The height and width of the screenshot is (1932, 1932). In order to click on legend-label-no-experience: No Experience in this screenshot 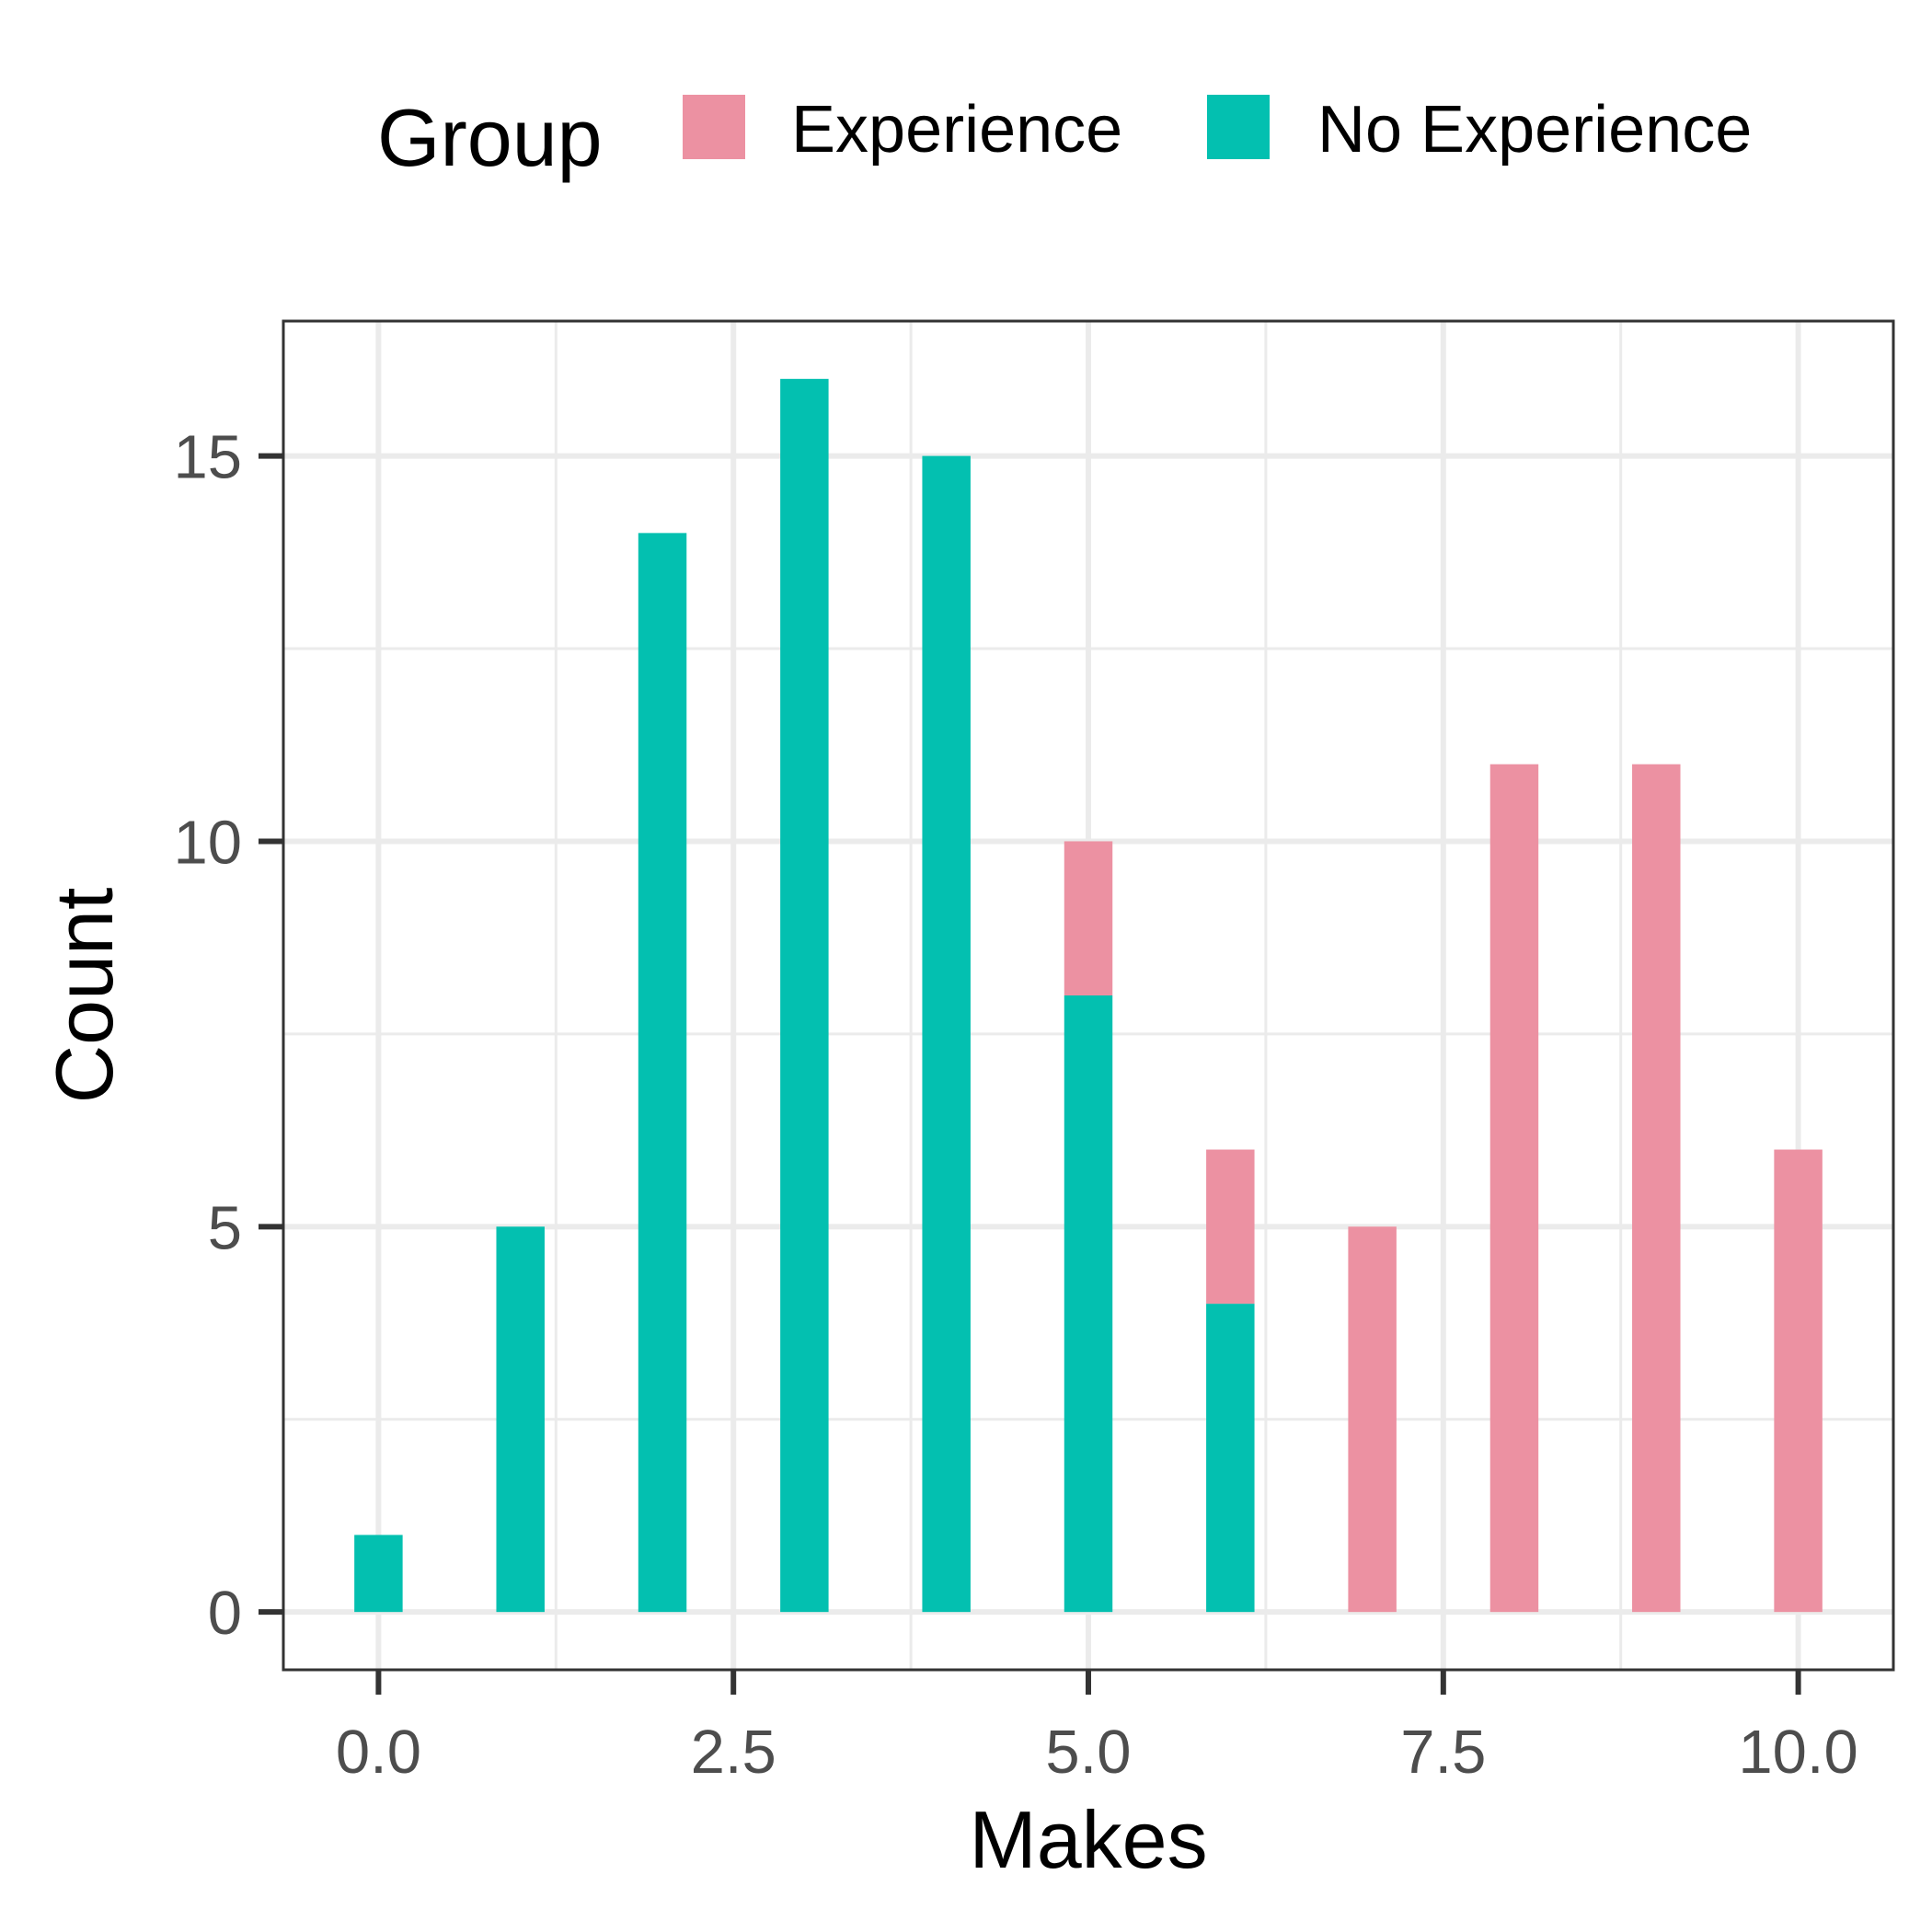, I will do `click(1534, 130)`.